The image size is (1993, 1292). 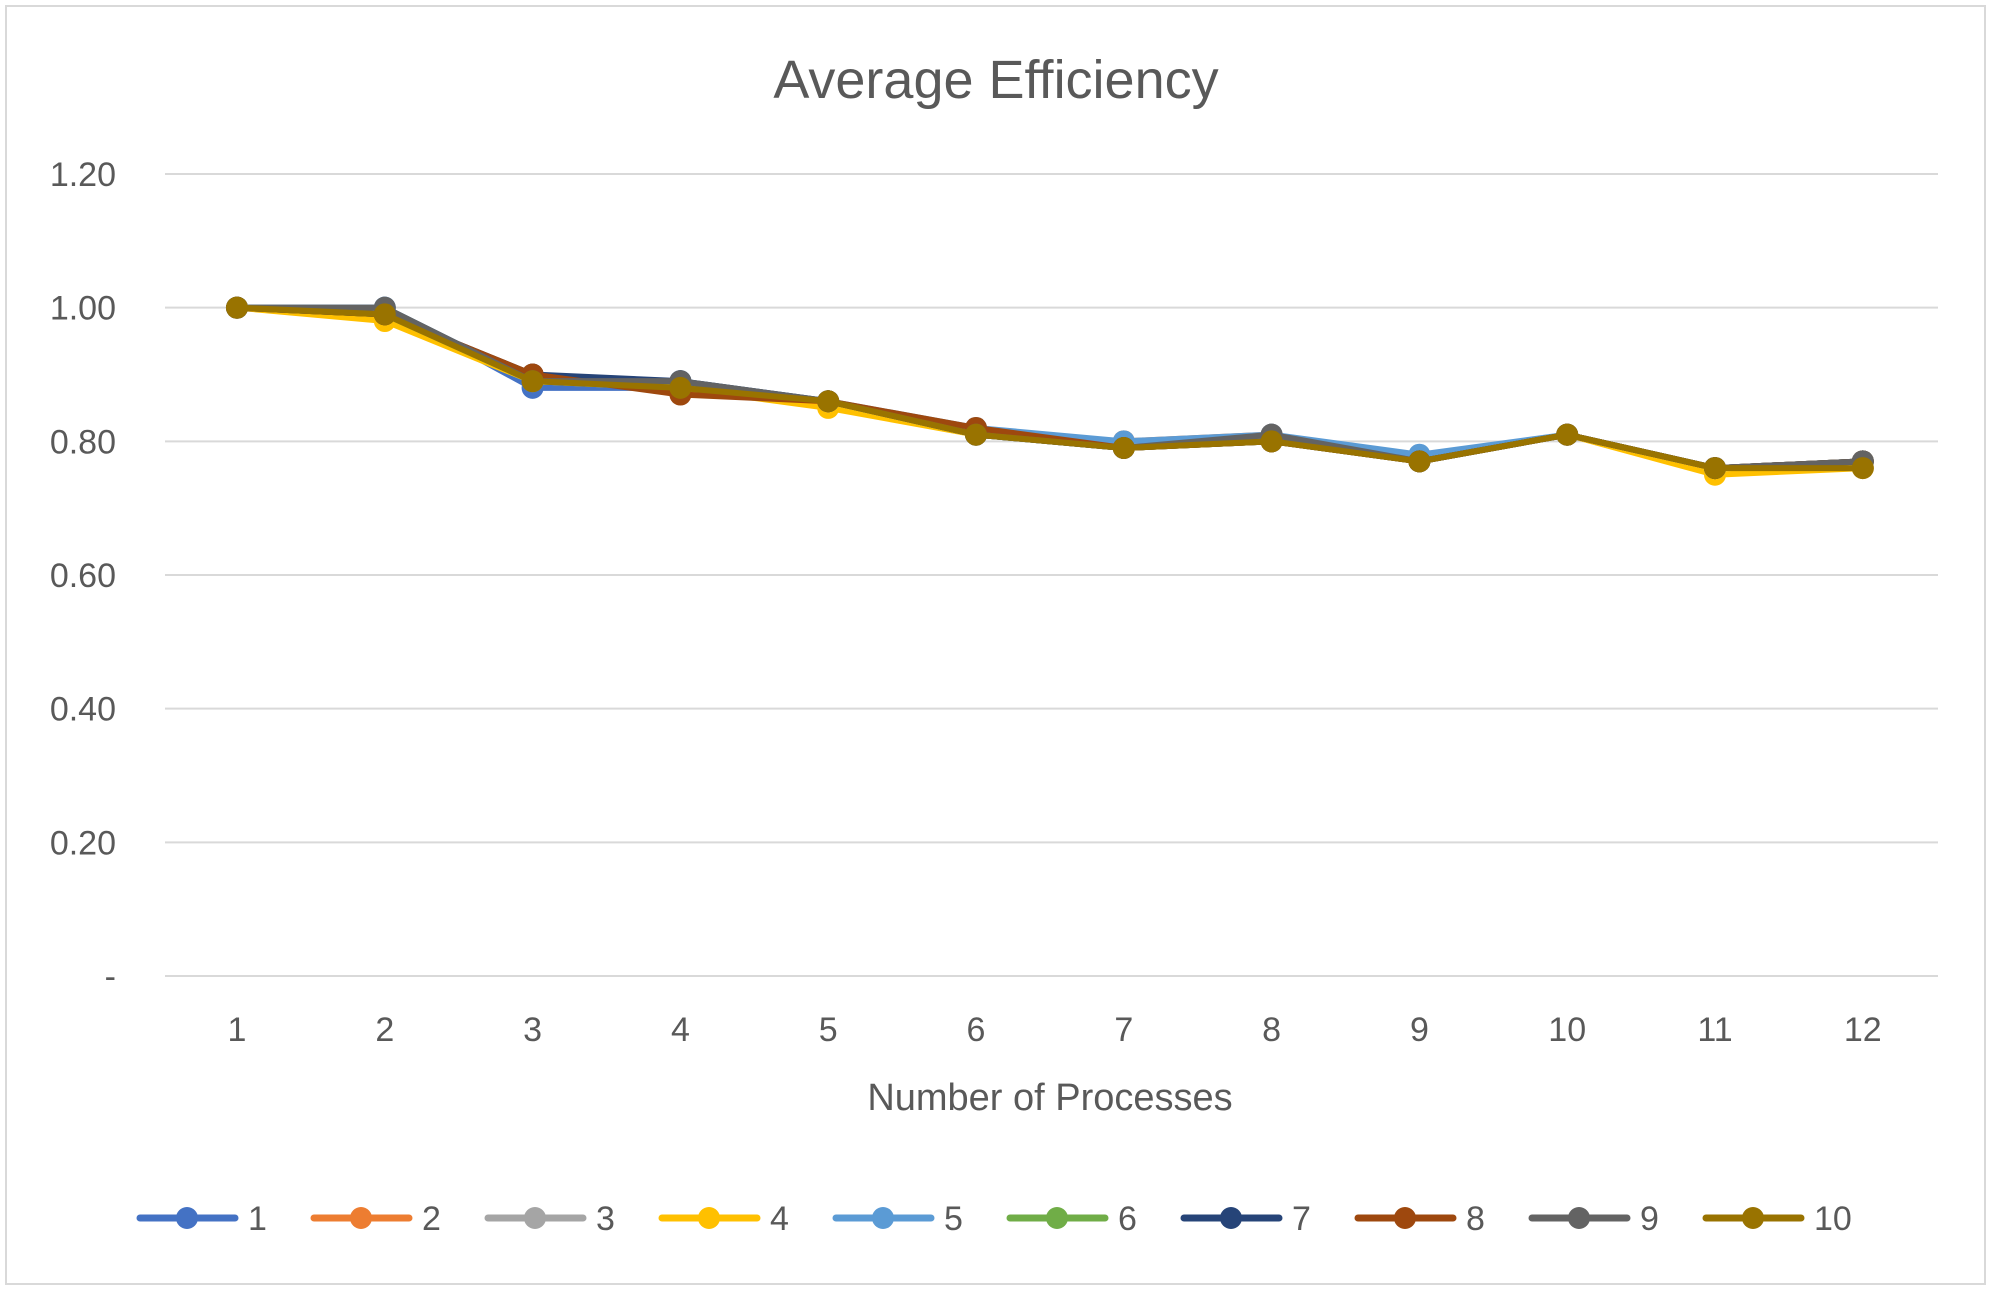 What do you see at coordinates (110, 977) in the screenshot?
I see `y-tick-label: -` at bounding box center [110, 977].